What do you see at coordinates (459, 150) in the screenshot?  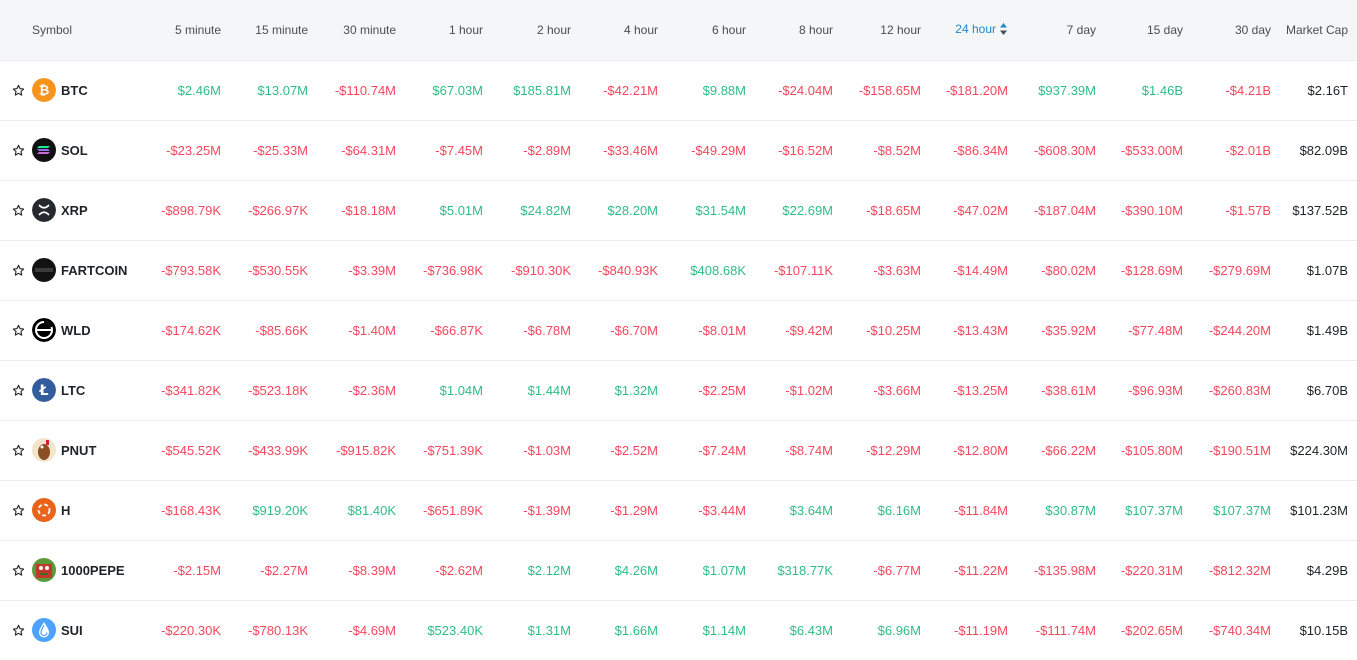 I see `netflow-cell-1-hour: -$7.45M` at bounding box center [459, 150].